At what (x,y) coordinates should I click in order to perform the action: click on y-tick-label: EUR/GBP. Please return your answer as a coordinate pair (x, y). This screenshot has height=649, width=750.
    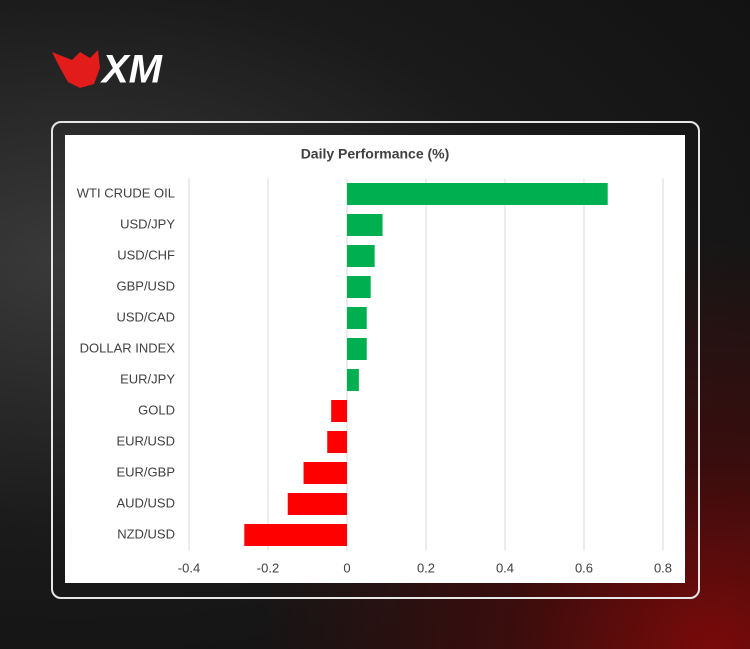
    Looking at the image, I should click on (145, 471).